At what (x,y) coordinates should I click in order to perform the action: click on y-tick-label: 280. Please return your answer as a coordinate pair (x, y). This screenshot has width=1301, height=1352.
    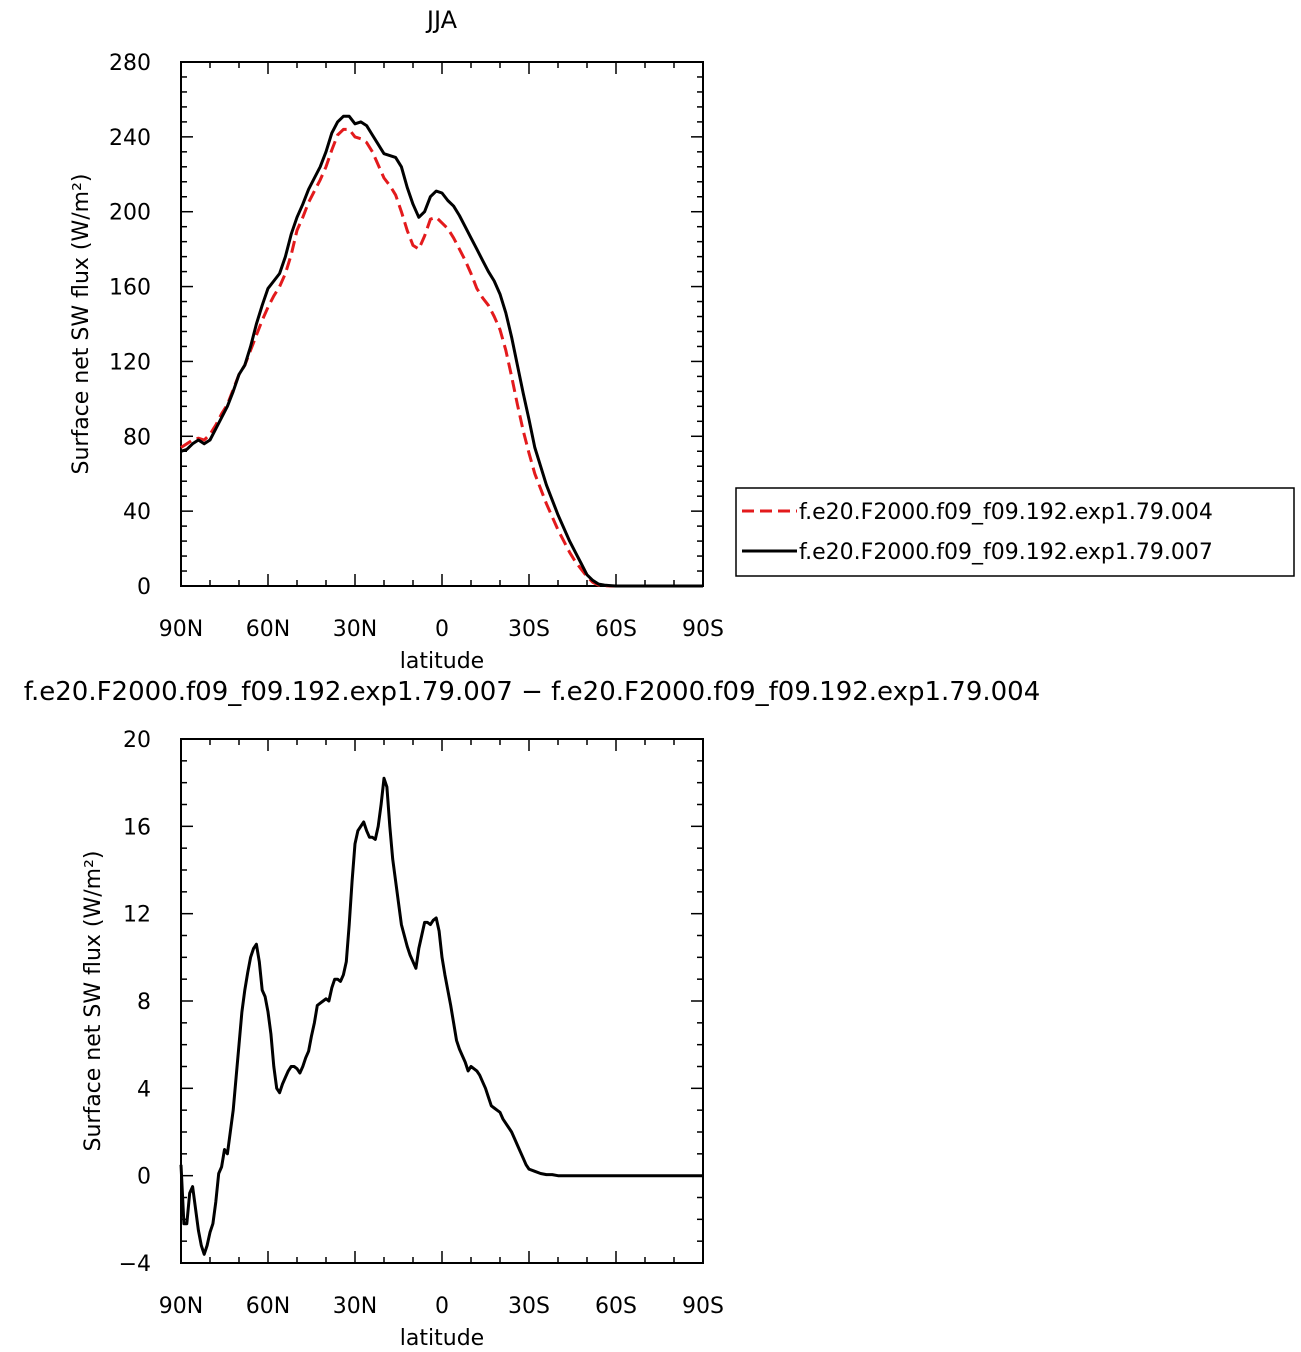
    Looking at the image, I should click on (130, 63).